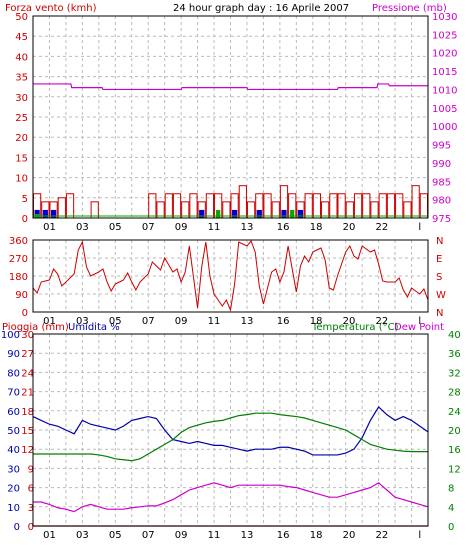  What do you see at coordinates (13, 354) in the screenshot?
I see `humidity-tick-label: 90` at bounding box center [13, 354].